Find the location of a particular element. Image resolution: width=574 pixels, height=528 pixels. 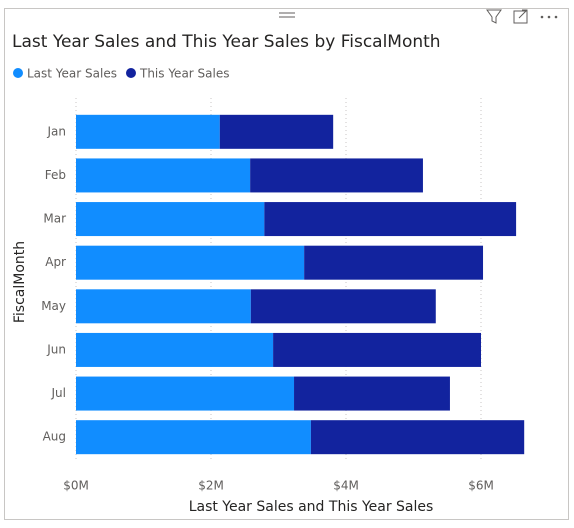

y-tick-label: Jun is located at coordinates (56, 349).